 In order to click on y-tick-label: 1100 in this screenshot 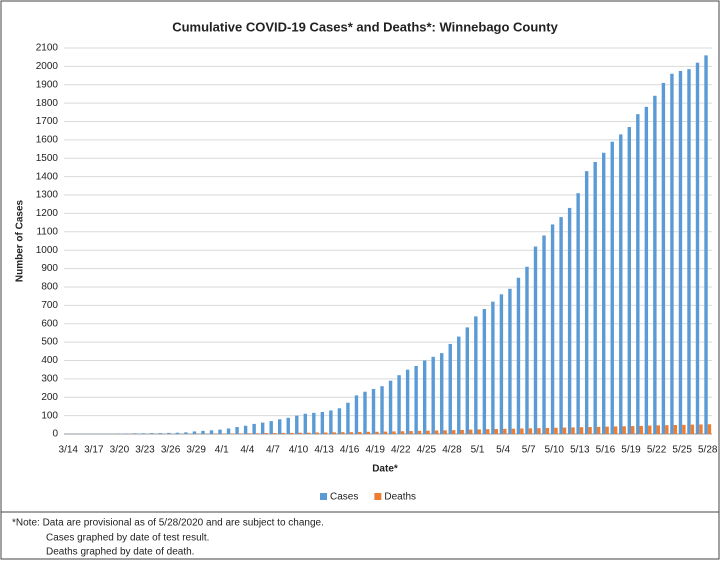, I will do `click(47, 231)`.